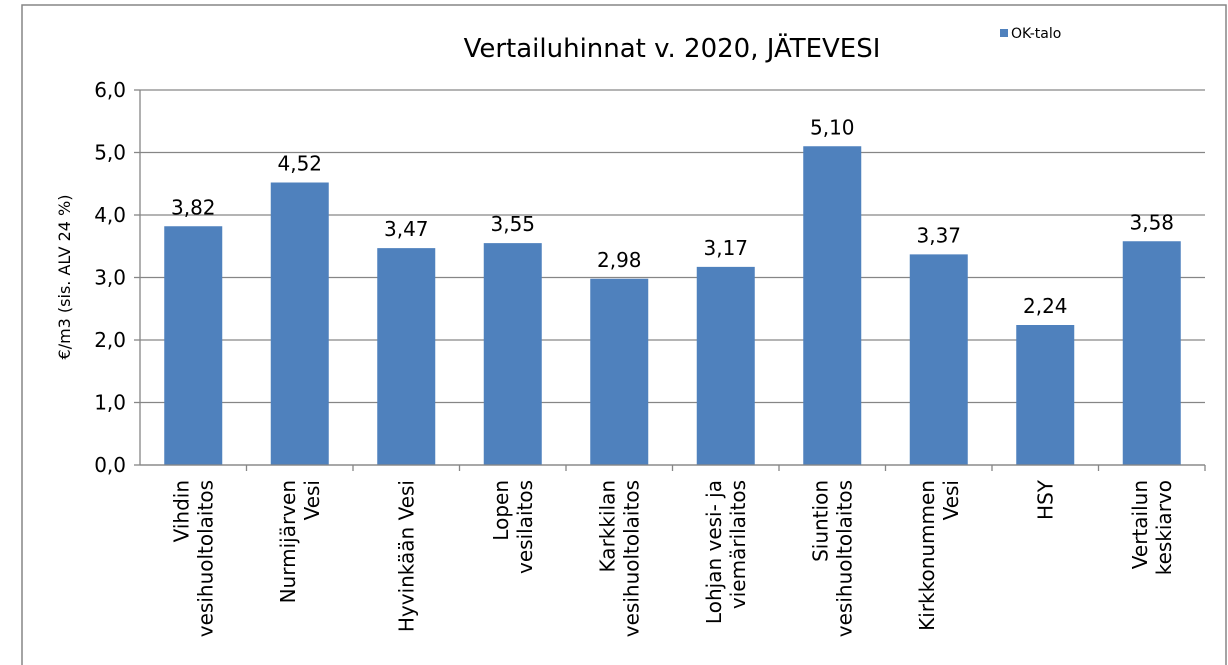 This screenshot has height=665, width=1228. What do you see at coordinates (300, 541) in the screenshot?
I see `x-tick-label: NurmijärvenVesi` at bounding box center [300, 541].